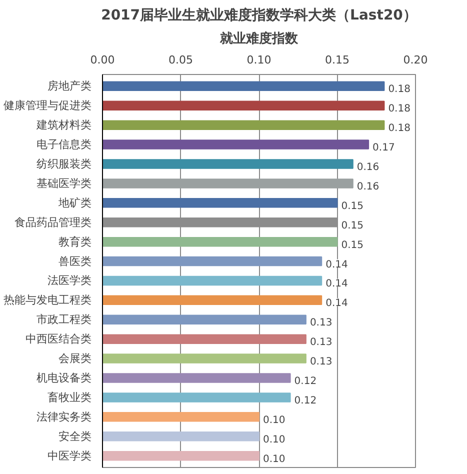  What do you see at coordinates (259, 60) in the screenshot?
I see `x-tick-label: 0.10` at bounding box center [259, 60].